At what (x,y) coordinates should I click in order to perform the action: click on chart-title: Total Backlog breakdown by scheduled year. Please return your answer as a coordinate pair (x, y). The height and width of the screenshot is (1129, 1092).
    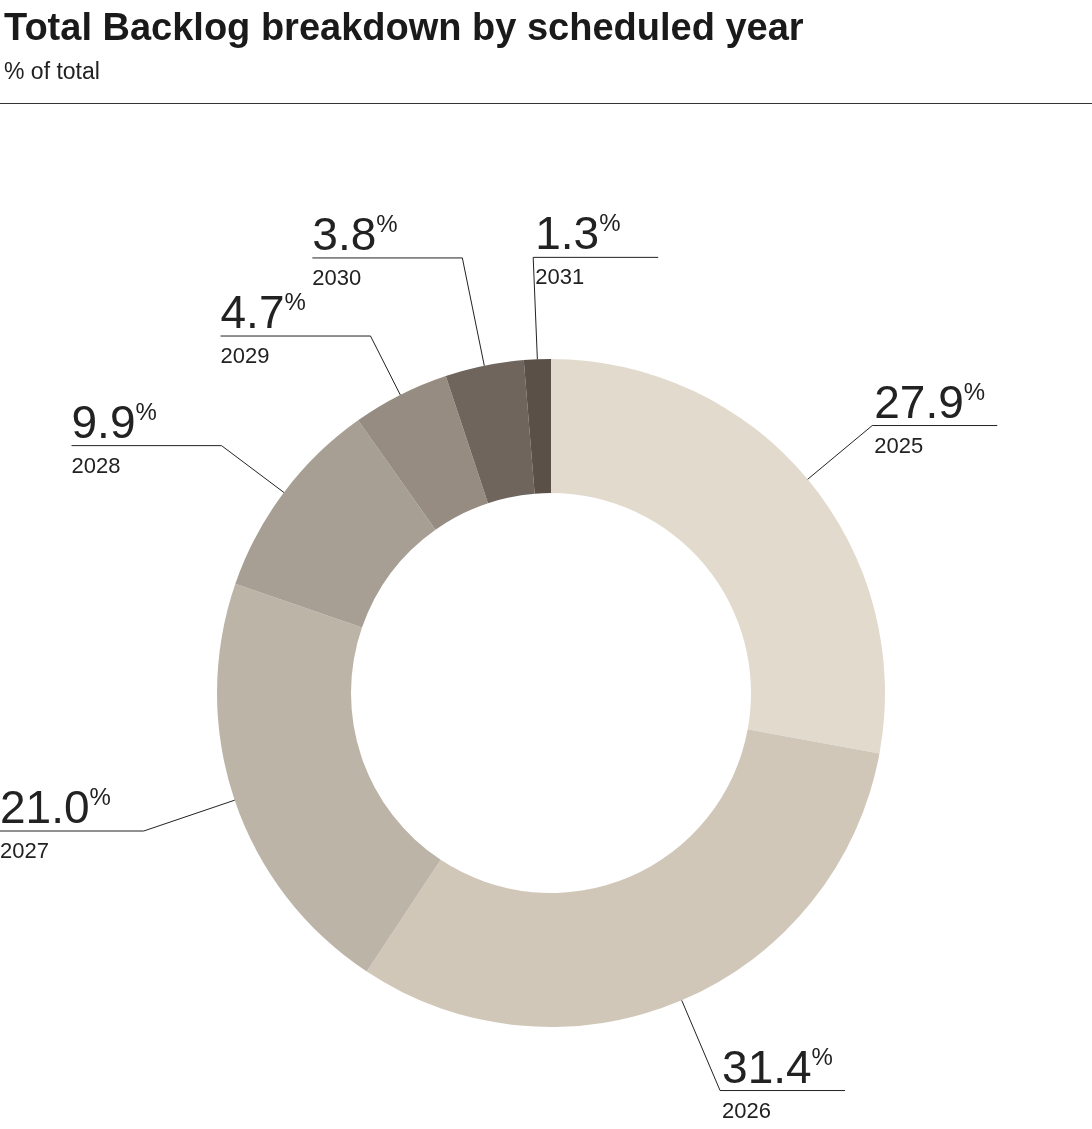
    Looking at the image, I should click on (404, 27).